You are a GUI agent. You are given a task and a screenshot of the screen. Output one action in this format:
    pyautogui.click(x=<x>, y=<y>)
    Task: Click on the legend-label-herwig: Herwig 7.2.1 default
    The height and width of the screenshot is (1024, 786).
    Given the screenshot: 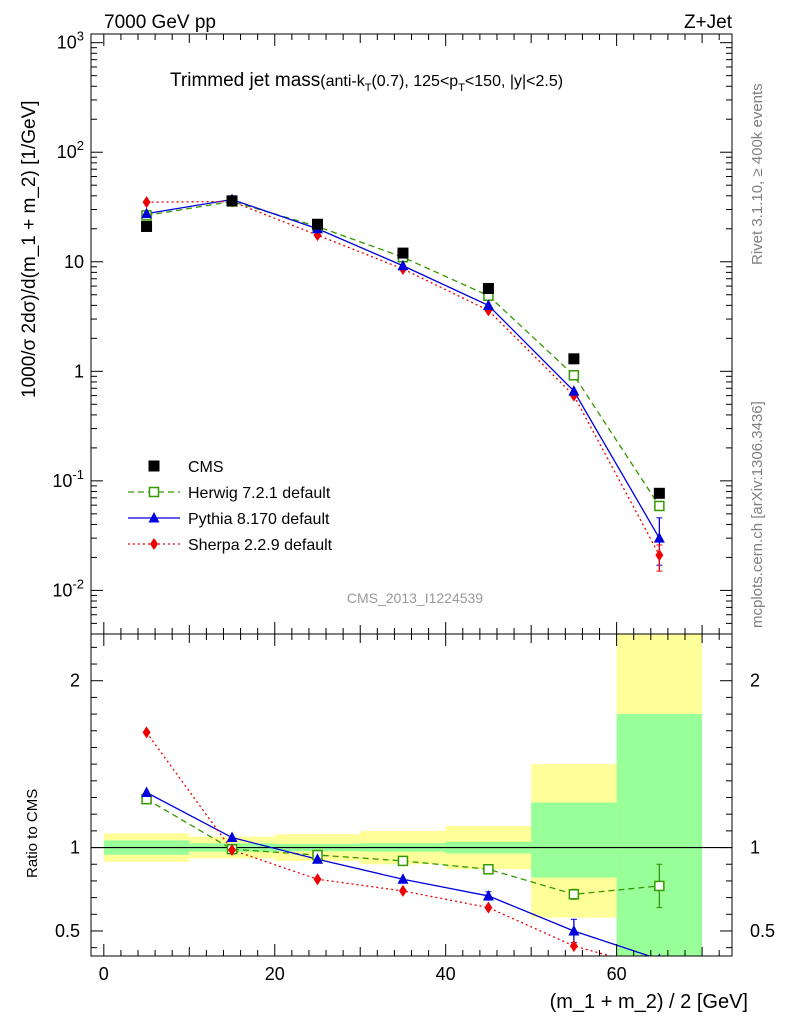 What is the action you would take?
    pyautogui.click(x=259, y=493)
    